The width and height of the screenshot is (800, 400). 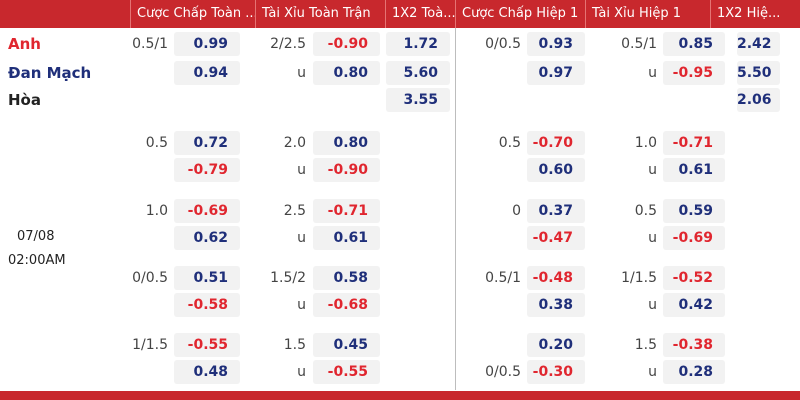 What do you see at coordinates (320, 14) in the screenshot?
I see `column-header: Tài Xỉu Toàn Trận` at bounding box center [320, 14].